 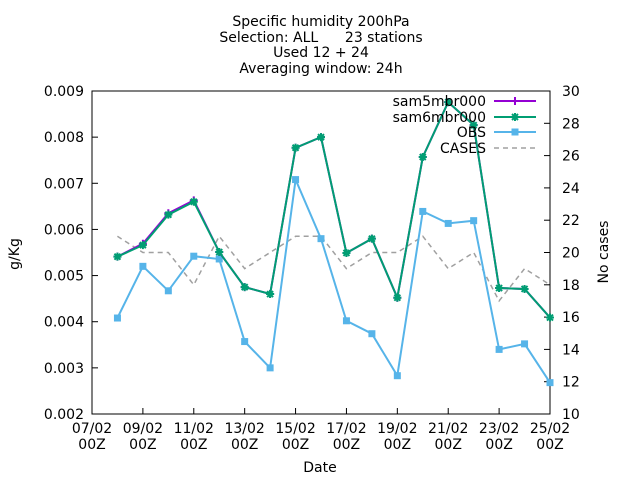 I want to click on y2-tick-label: 14, so click(x=571, y=350).